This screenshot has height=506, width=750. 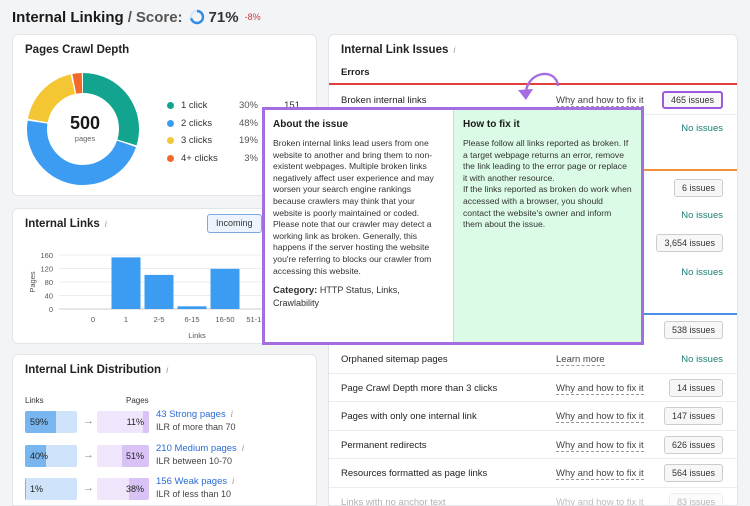 I want to click on arrow-right-icon: →, so click(x=88, y=421).